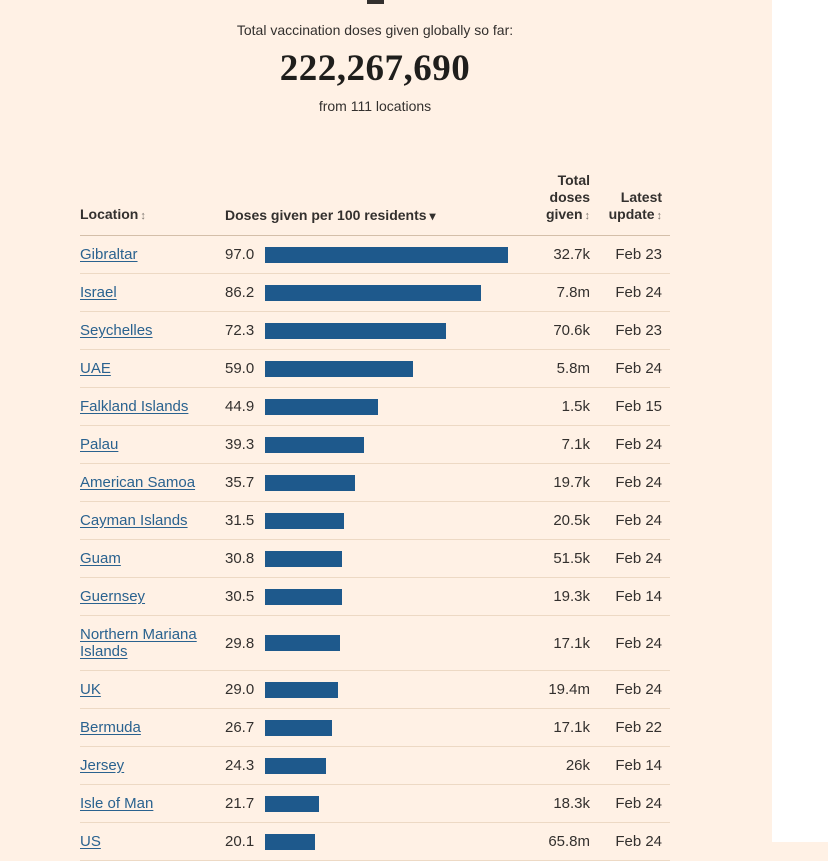 The height and width of the screenshot is (861, 828). Describe the element at coordinates (90, 689) in the screenshot. I see `location-link: UK` at that location.